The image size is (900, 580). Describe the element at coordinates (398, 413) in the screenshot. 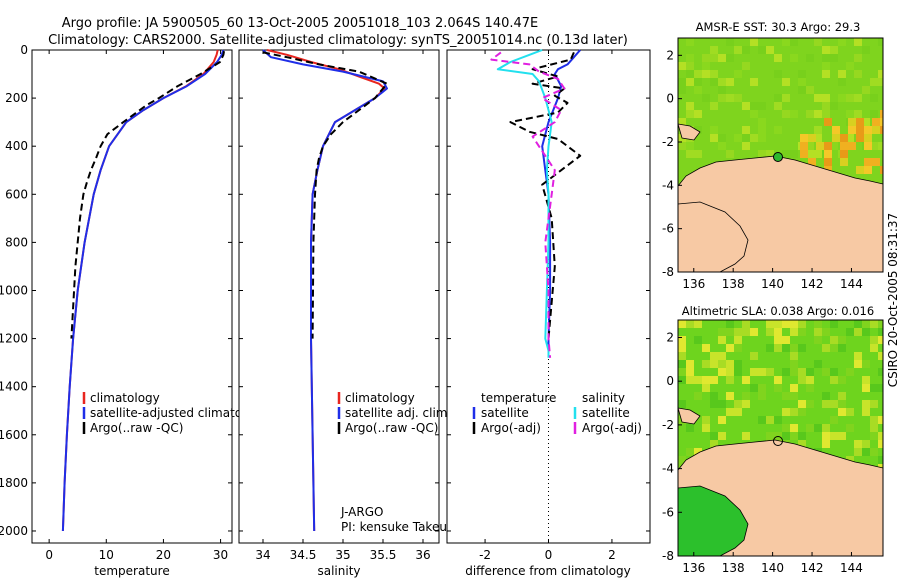

I see `legend-label-satellite: satellite adj. clim.` at that location.